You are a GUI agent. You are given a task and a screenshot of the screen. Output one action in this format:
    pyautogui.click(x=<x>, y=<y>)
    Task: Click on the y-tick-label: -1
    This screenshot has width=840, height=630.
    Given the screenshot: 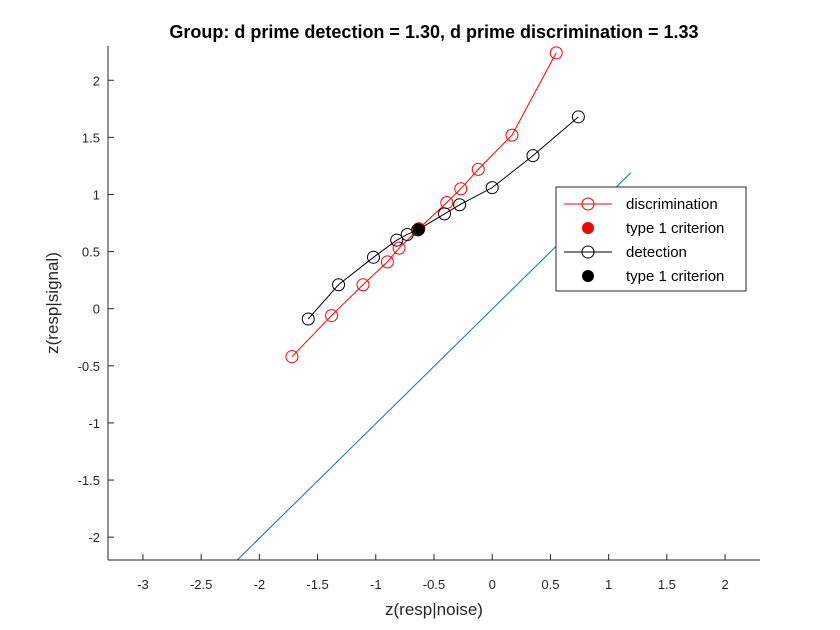 What is the action you would take?
    pyautogui.click(x=94, y=423)
    